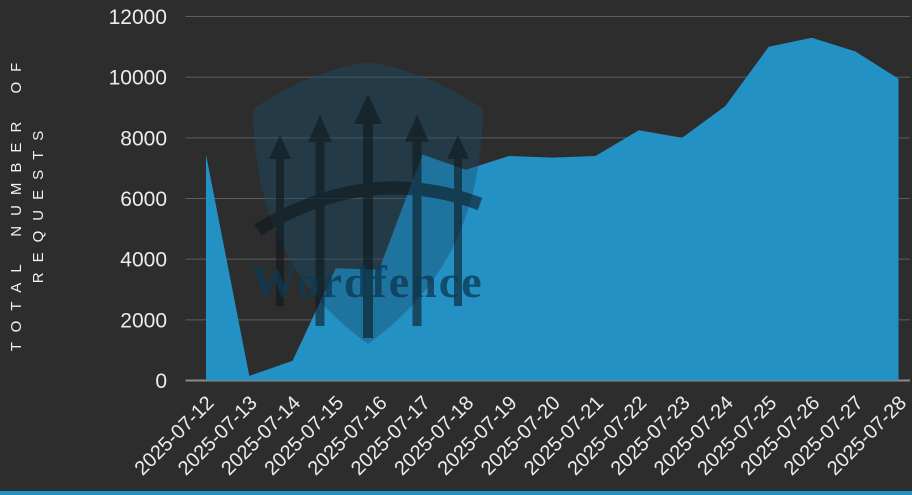 This screenshot has height=495, width=912. I want to click on wordfence-watermark-logo: Wordfence, so click(367, 203).